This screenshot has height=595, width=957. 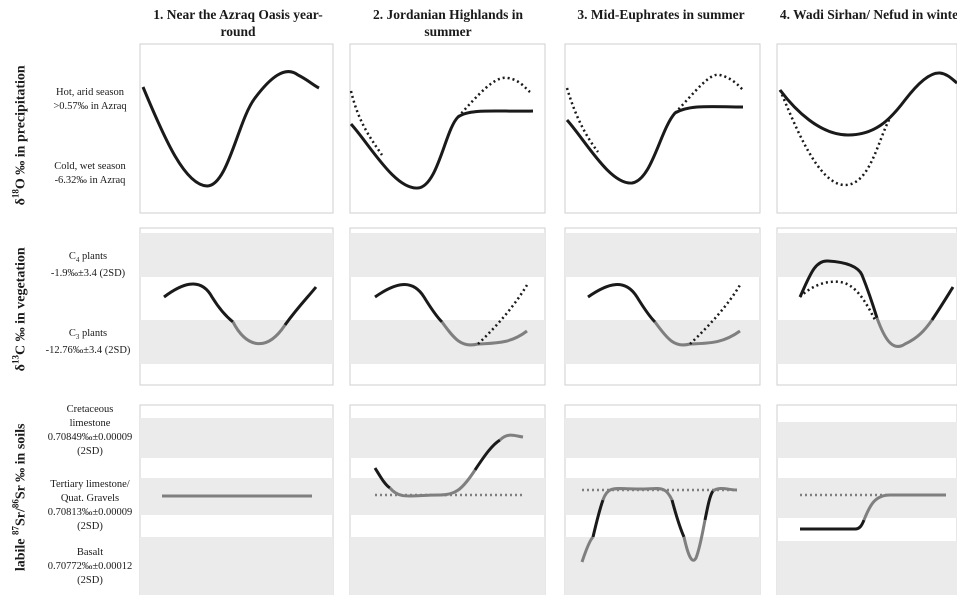 What do you see at coordinates (90, 566) in the screenshot?
I see `label-basalt: Basalt 0.70772‰±0.00012 (2SD)` at bounding box center [90, 566].